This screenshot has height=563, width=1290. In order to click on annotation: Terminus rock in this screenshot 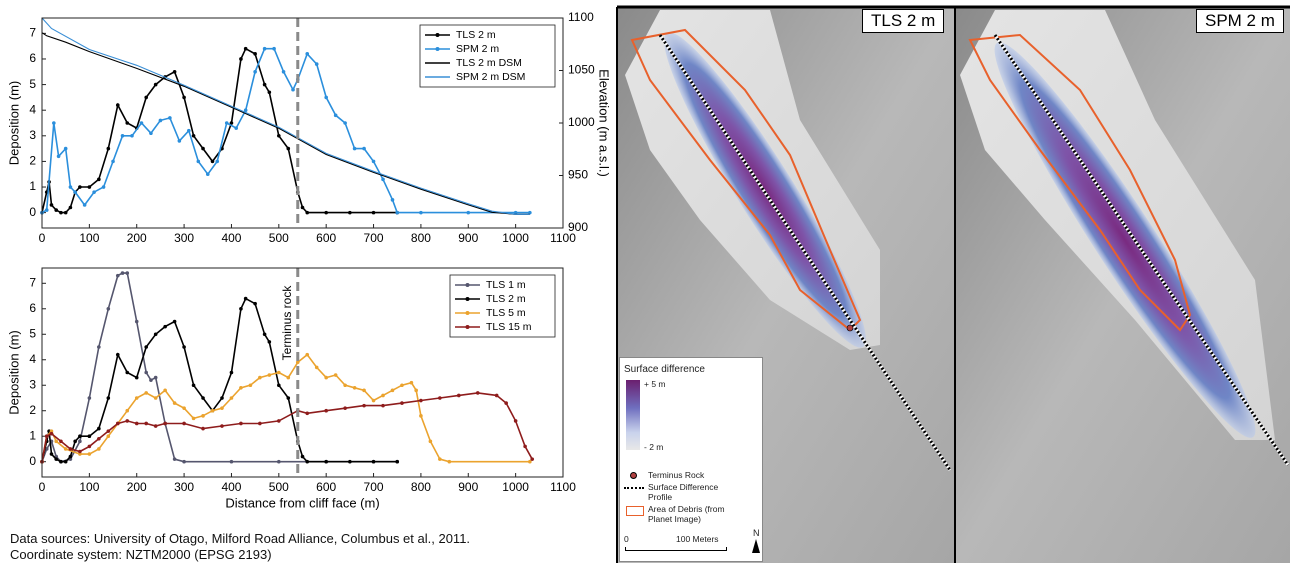, I will do `click(287, 323)`.